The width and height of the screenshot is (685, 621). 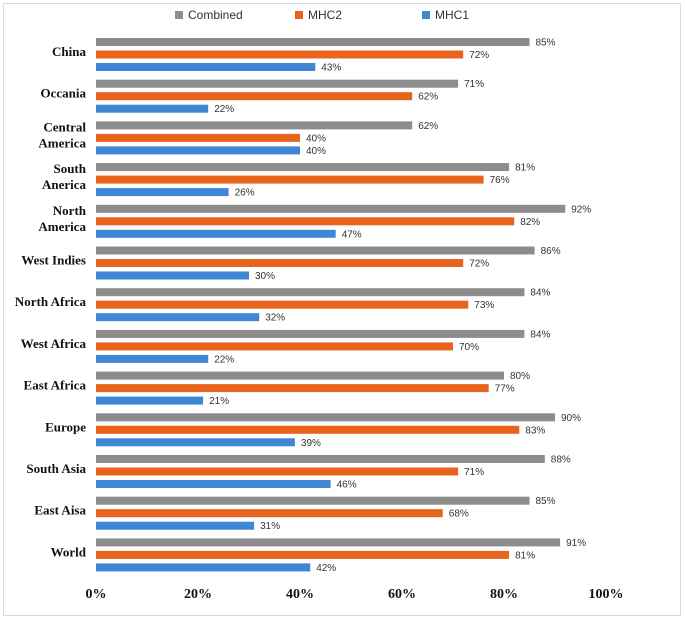 I want to click on category-label-line: Anerica, so click(x=64, y=184).